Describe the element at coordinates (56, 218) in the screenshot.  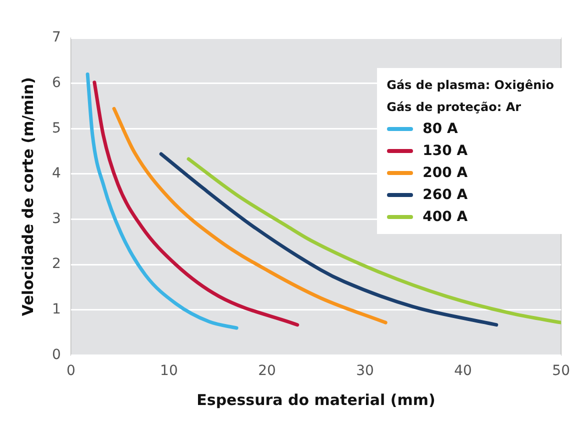
I see `y-tick-label: 3` at that location.